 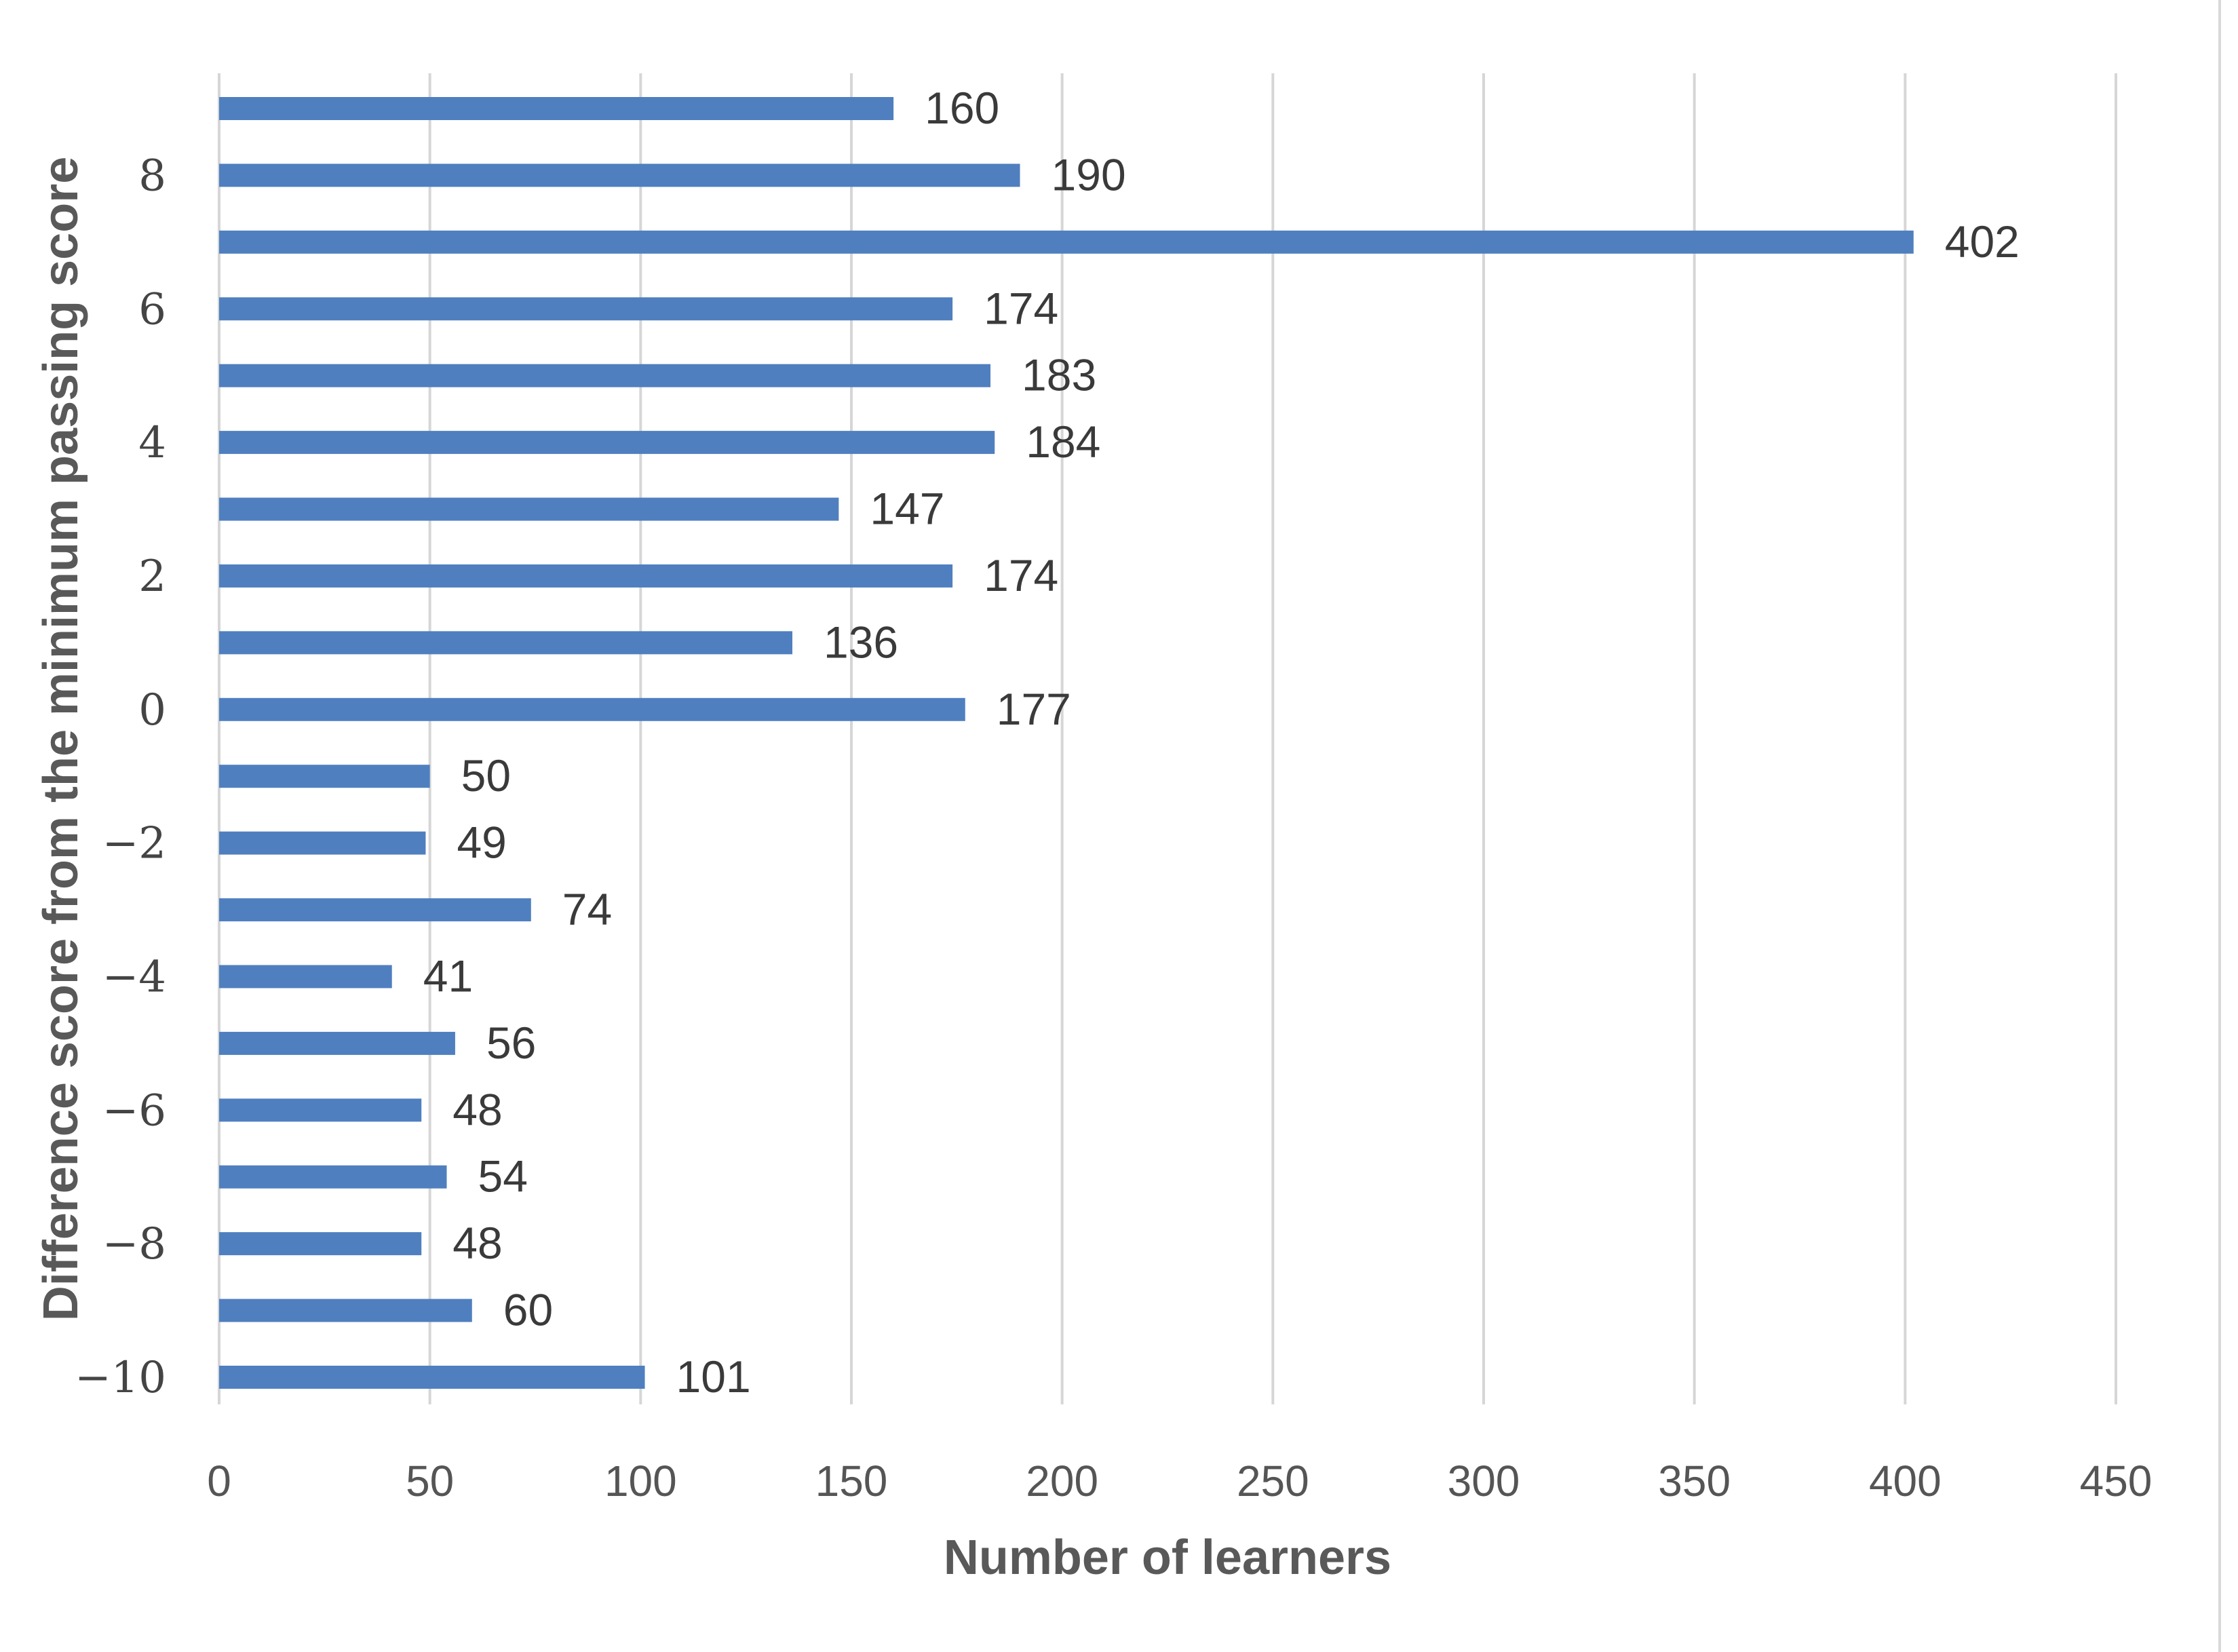 What do you see at coordinates (134, 977) in the screenshot?
I see `y-tick-label--4: −4` at bounding box center [134, 977].